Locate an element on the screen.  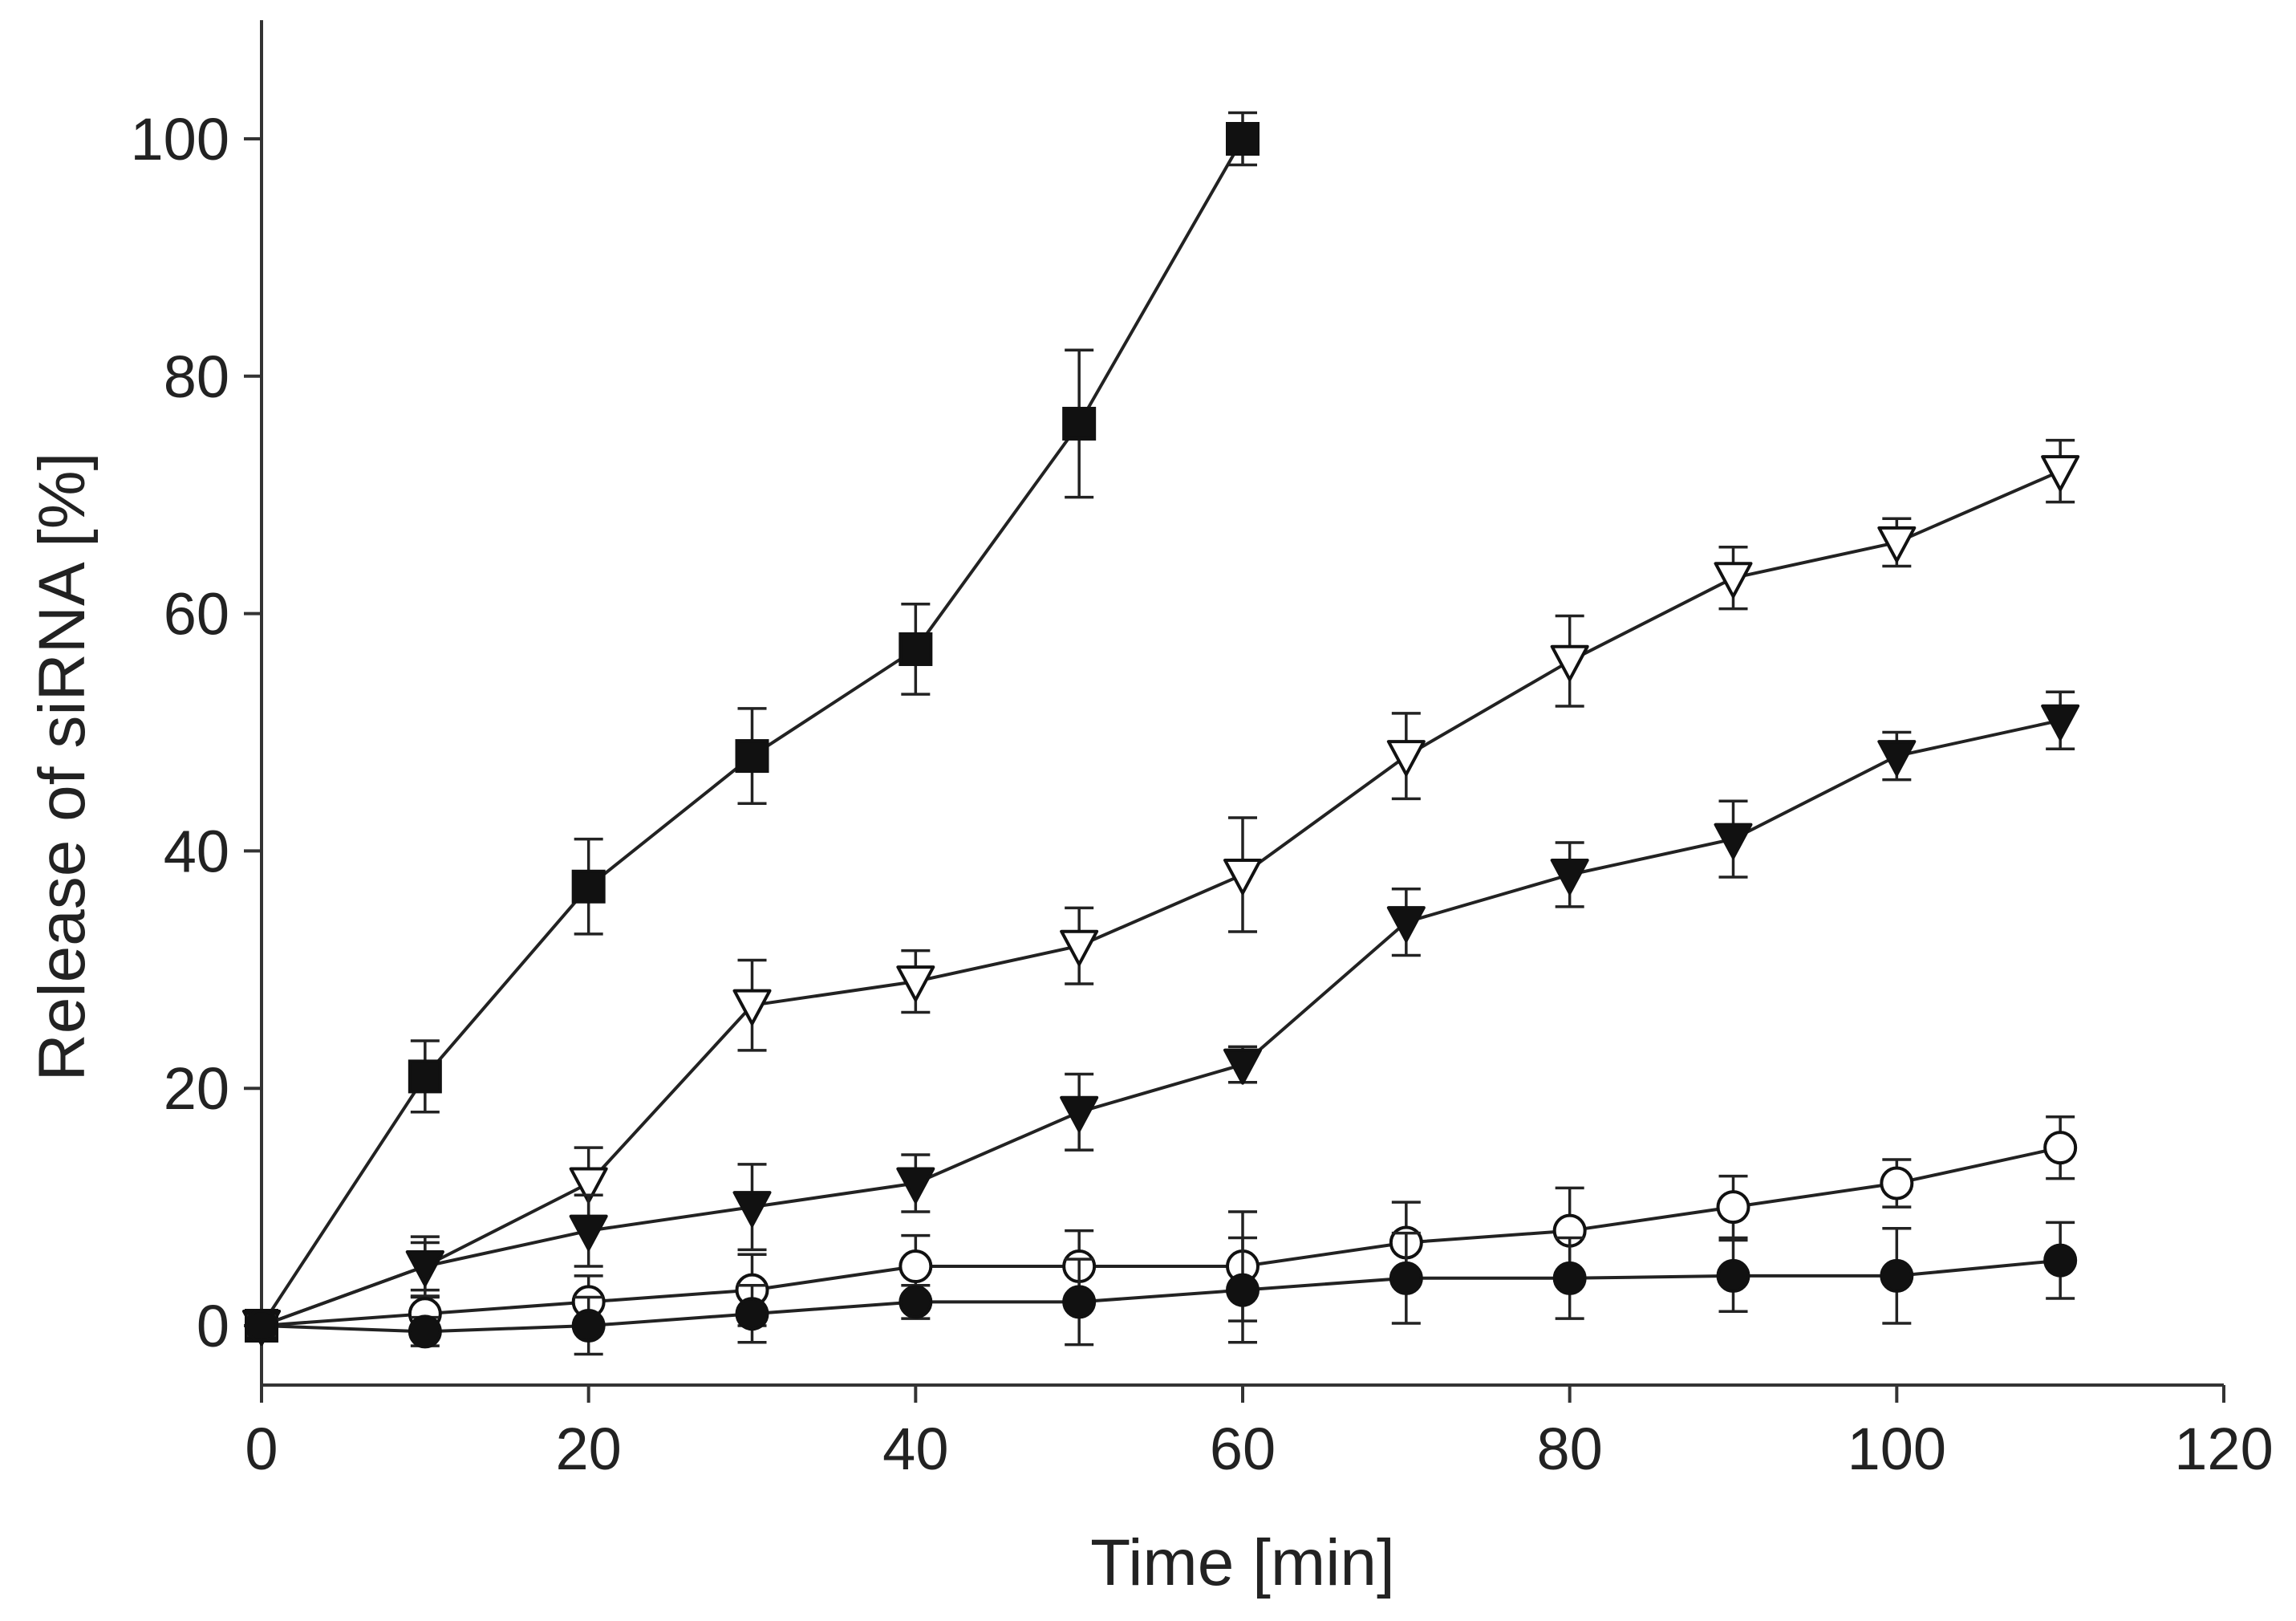
x-tick-label: 0 is located at coordinates (261, 1449).